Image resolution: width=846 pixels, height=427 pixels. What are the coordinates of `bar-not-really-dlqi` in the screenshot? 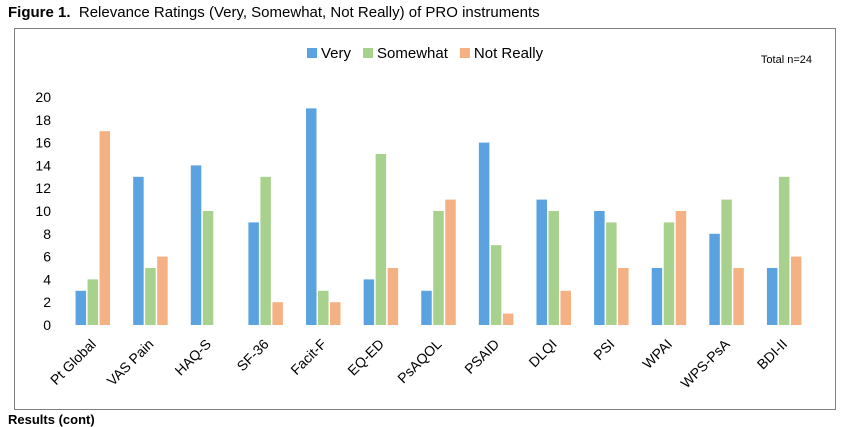 It's located at (565, 307).